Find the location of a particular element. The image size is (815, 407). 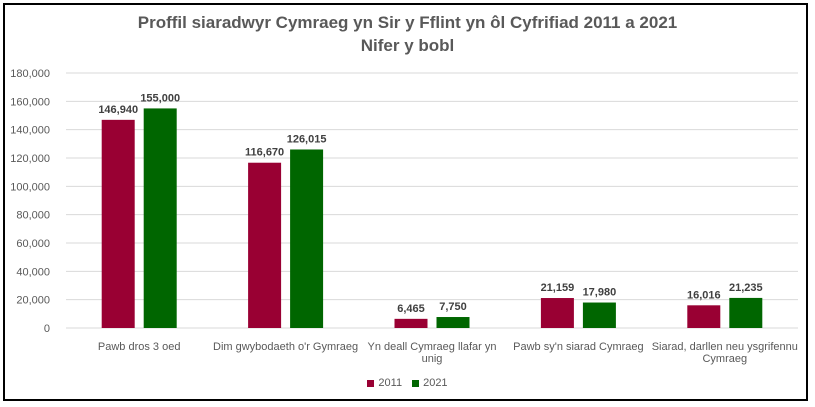

x-category-label: Dim gwybodaeth o'r Gymraeg is located at coordinates (285, 347).